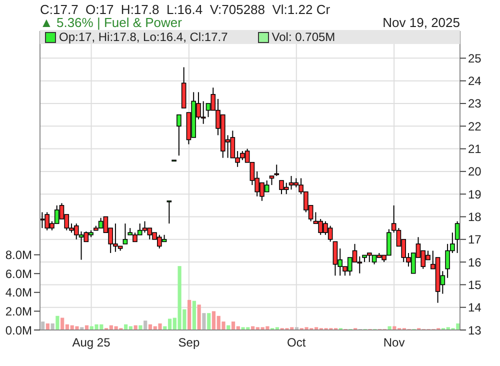 This screenshot has width=500, height=366. What do you see at coordinates (475, 126) in the screenshot?
I see `y-tick-label: 22` at bounding box center [475, 126].